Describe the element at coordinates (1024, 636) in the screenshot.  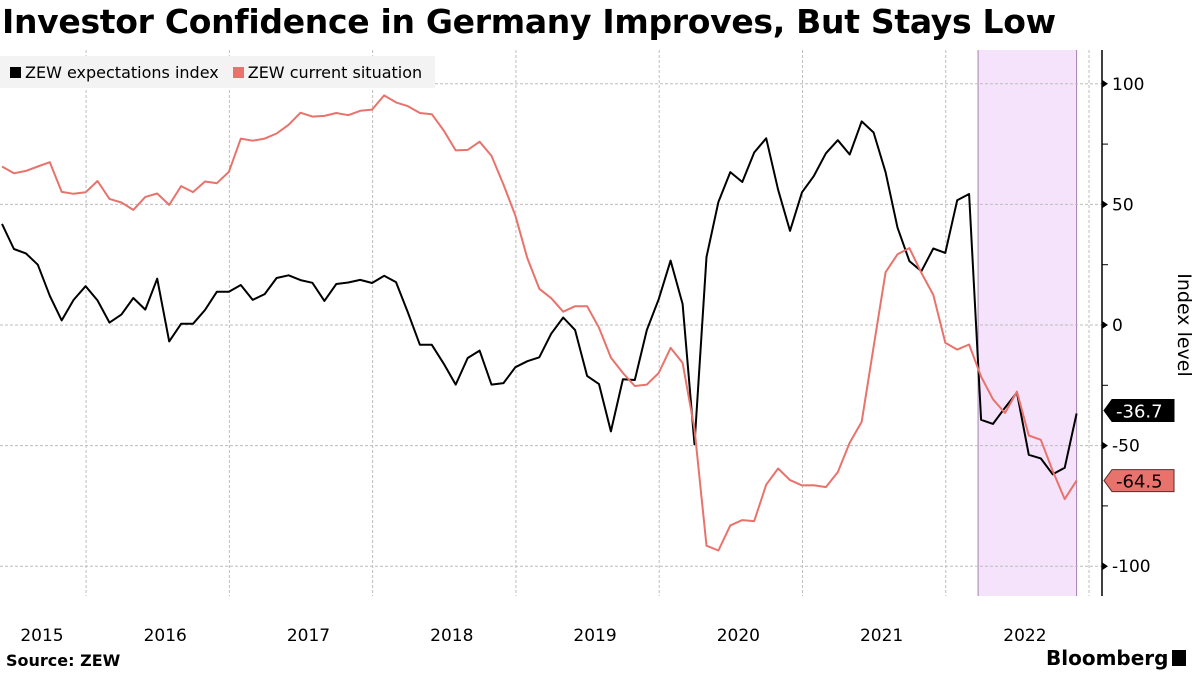
I see `x-tick-label: 2022` at that location.